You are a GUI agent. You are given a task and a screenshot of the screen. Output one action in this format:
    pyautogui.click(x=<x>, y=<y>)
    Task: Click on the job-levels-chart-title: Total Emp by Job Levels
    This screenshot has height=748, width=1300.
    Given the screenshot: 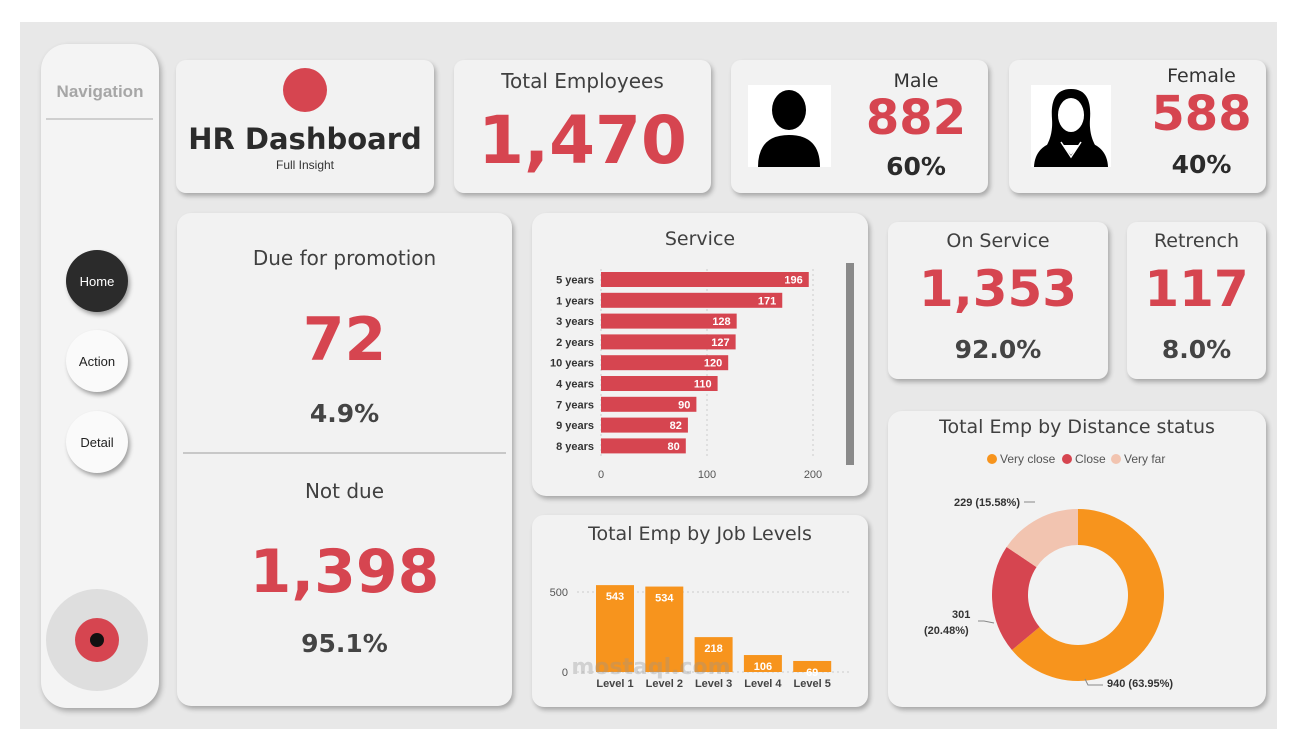 What is the action you would take?
    pyautogui.click(x=700, y=534)
    